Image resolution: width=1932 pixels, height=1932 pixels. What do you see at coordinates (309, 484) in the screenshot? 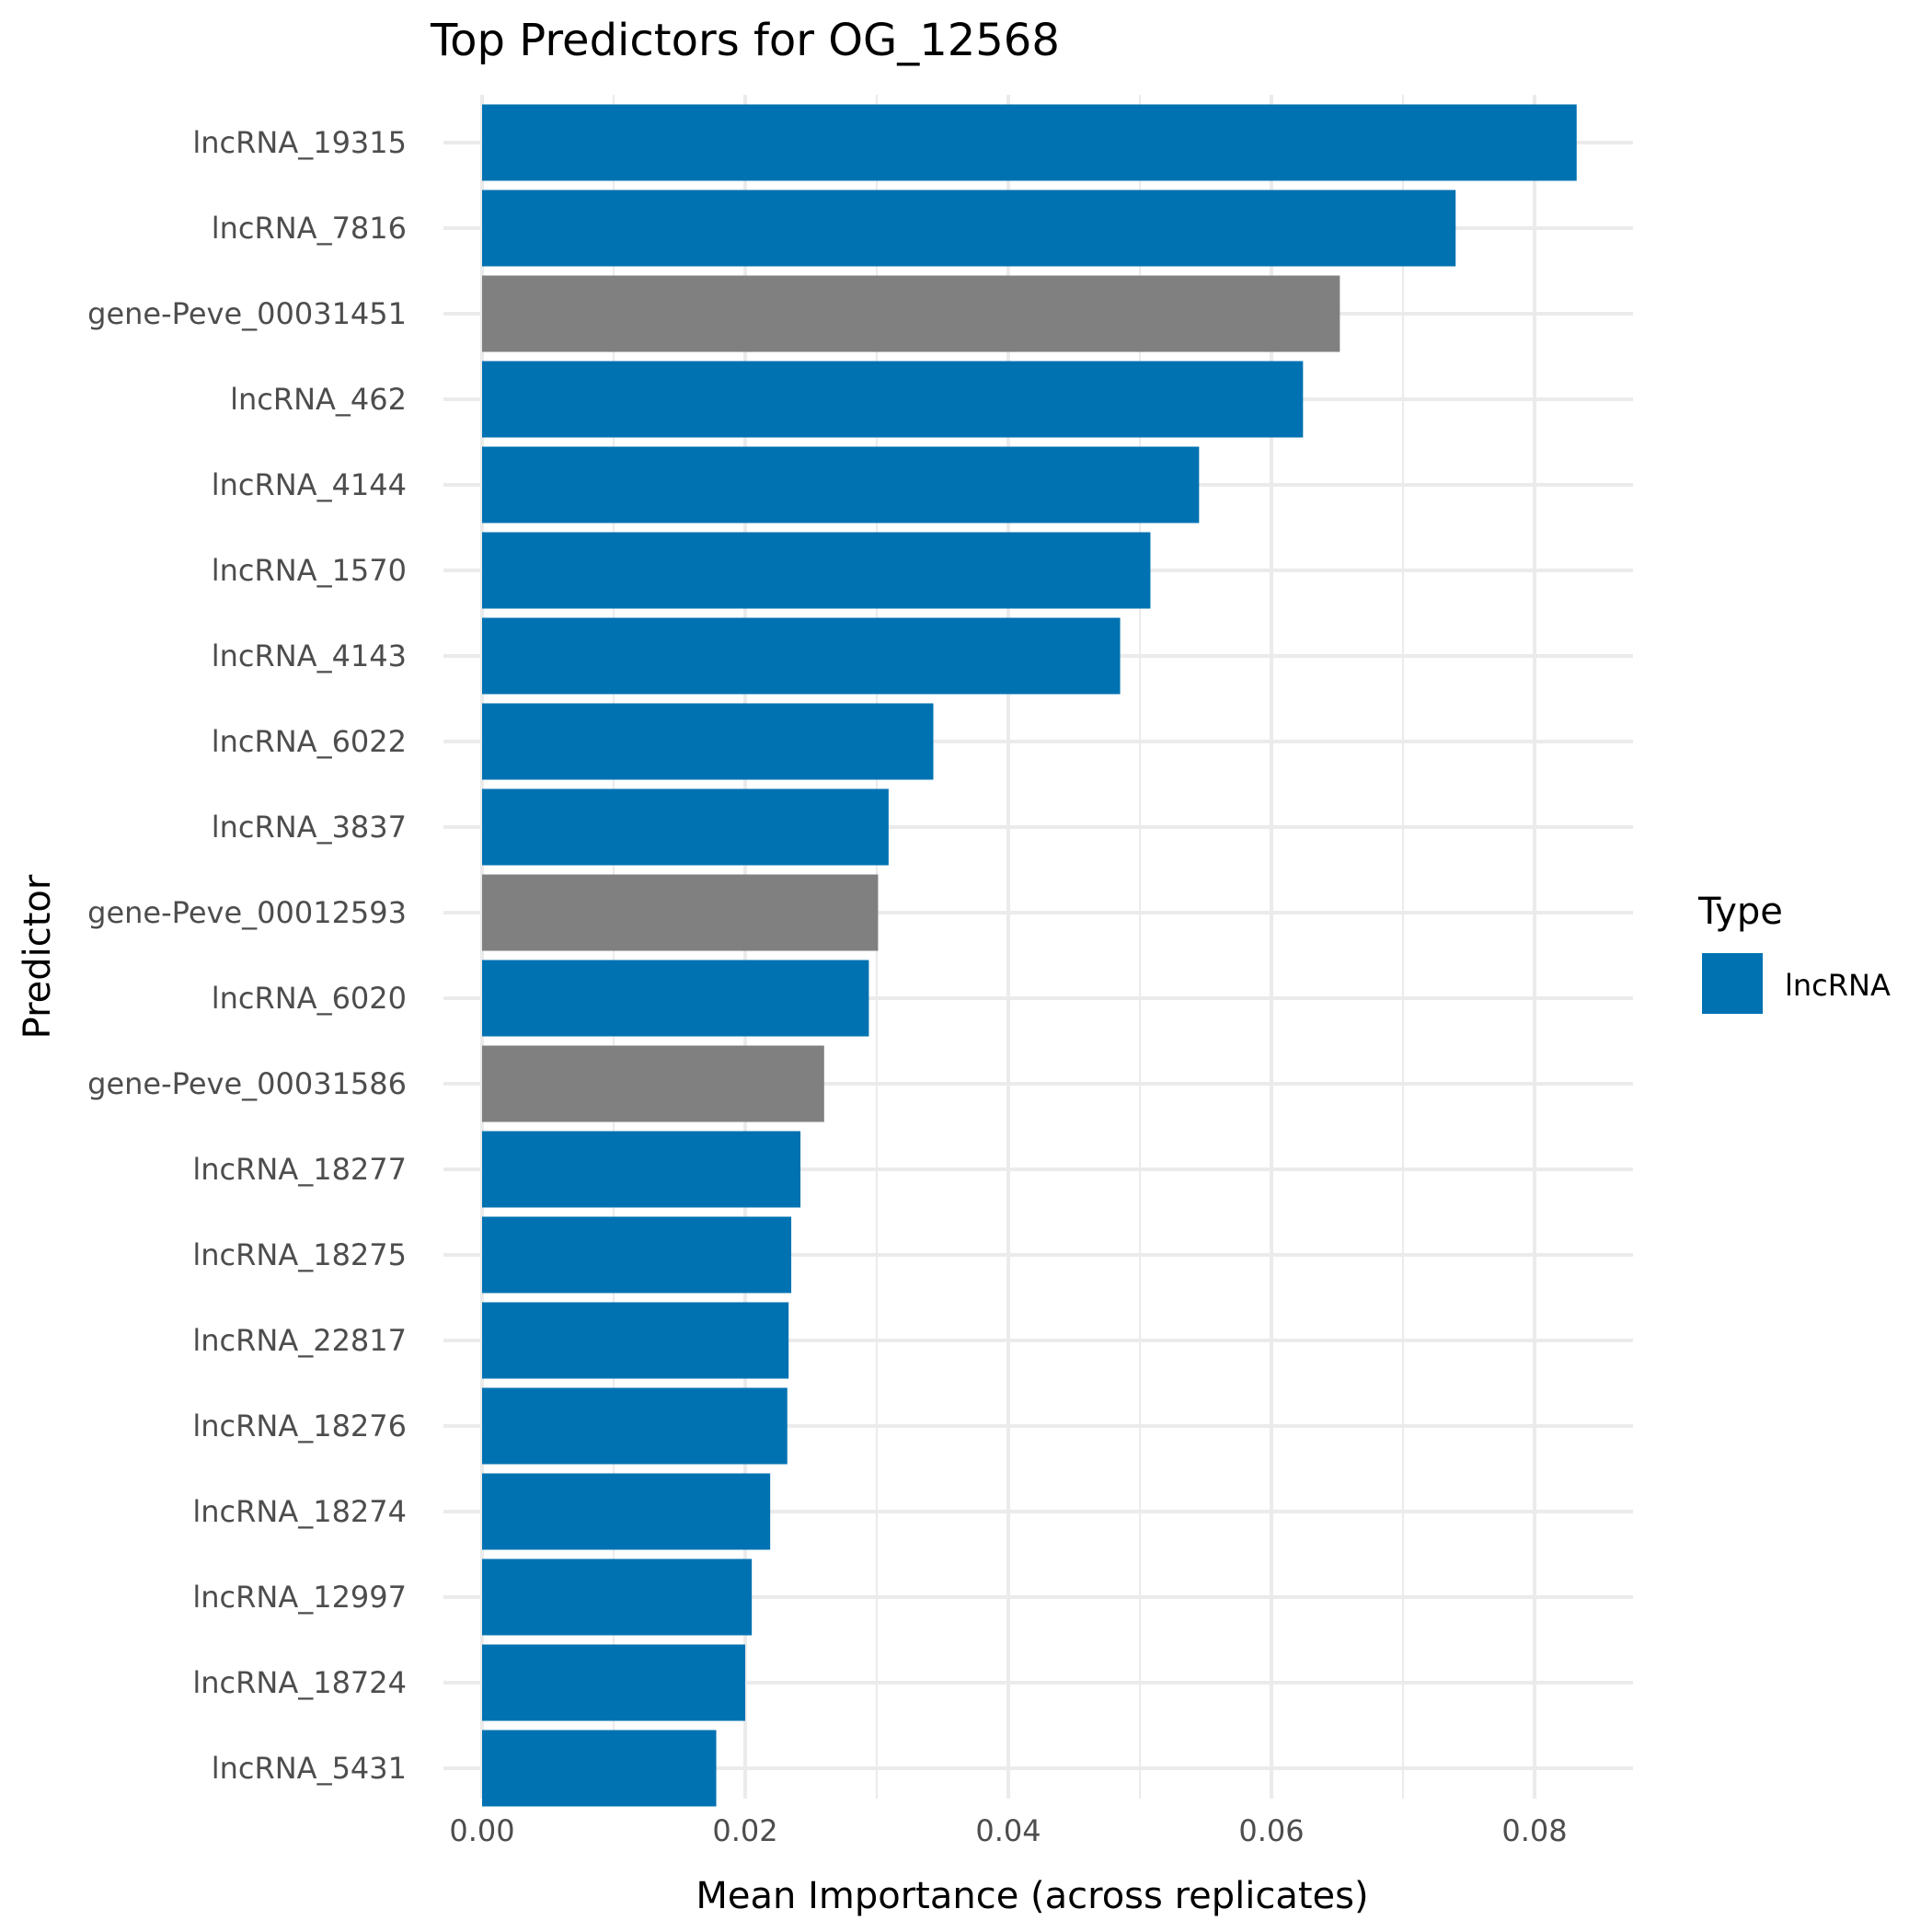
I see `y-tick-label: lncRNA_4144` at bounding box center [309, 484].